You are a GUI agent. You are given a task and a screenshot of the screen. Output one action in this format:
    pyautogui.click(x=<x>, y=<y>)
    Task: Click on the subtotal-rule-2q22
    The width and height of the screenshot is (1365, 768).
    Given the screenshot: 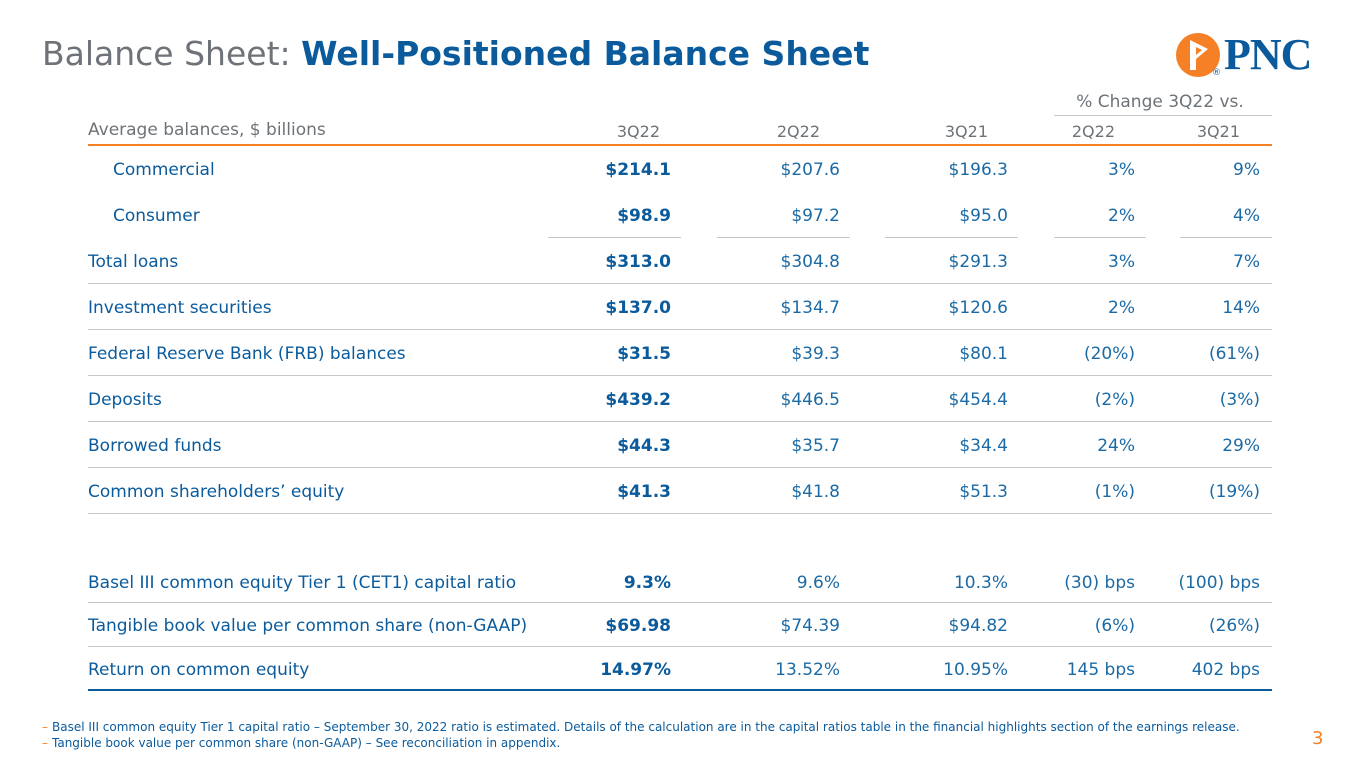 What is the action you would take?
    pyautogui.click(x=783, y=237)
    